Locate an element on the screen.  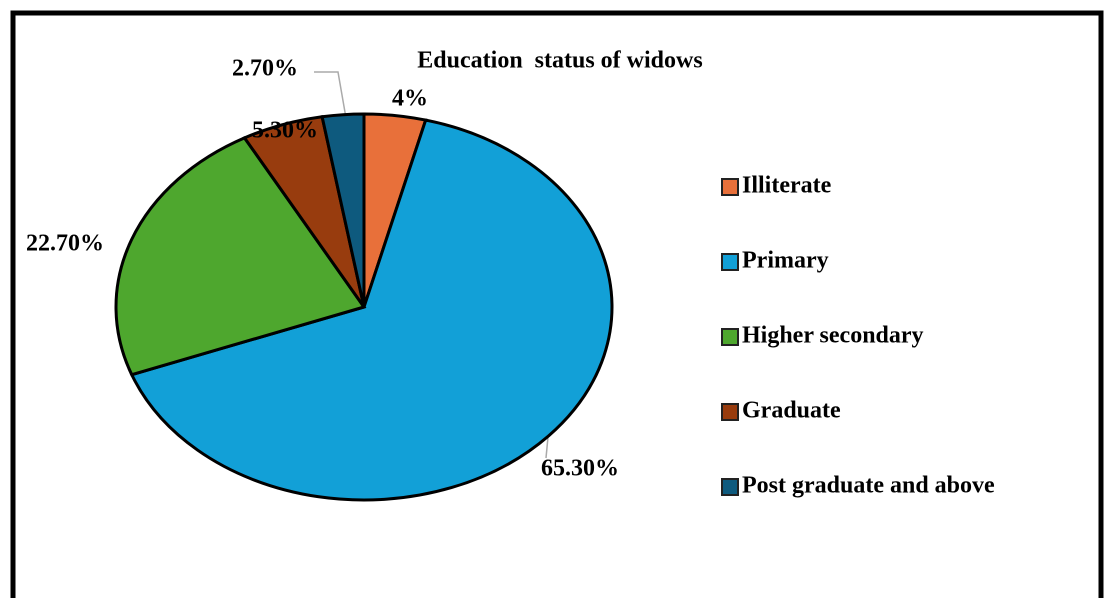
data-label: 4% is located at coordinates (410, 99).